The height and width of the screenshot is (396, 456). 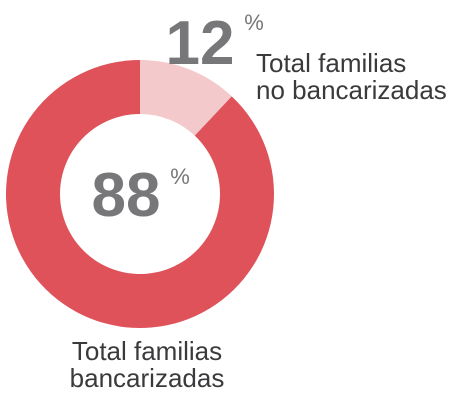 What do you see at coordinates (254, 22) in the screenshot?
I see `slice-unit-no-banked: %` at bounding box center [254, 22].